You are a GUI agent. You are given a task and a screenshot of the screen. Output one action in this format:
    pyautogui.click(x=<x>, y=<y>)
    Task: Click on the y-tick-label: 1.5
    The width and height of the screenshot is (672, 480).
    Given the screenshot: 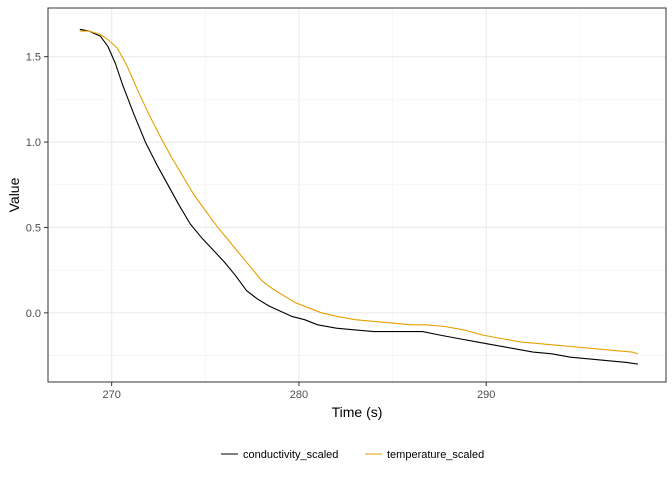 What is the action you would take?
    pyautogui.click(x=33, y=58)
    